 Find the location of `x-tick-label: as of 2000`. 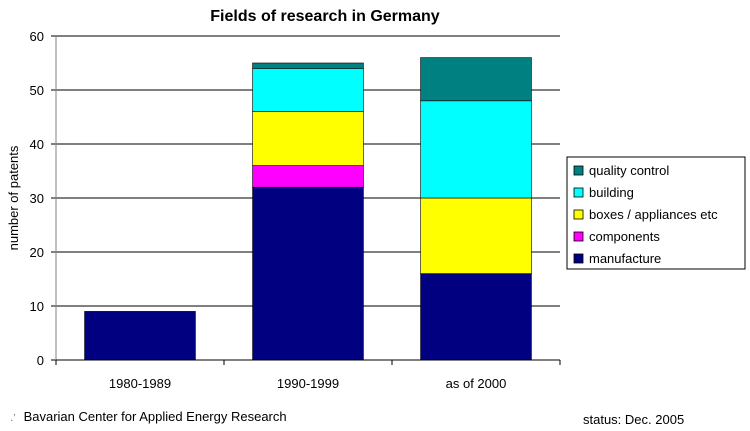

x-tick-label: as of 2000 is located at coordinates (476, 383).